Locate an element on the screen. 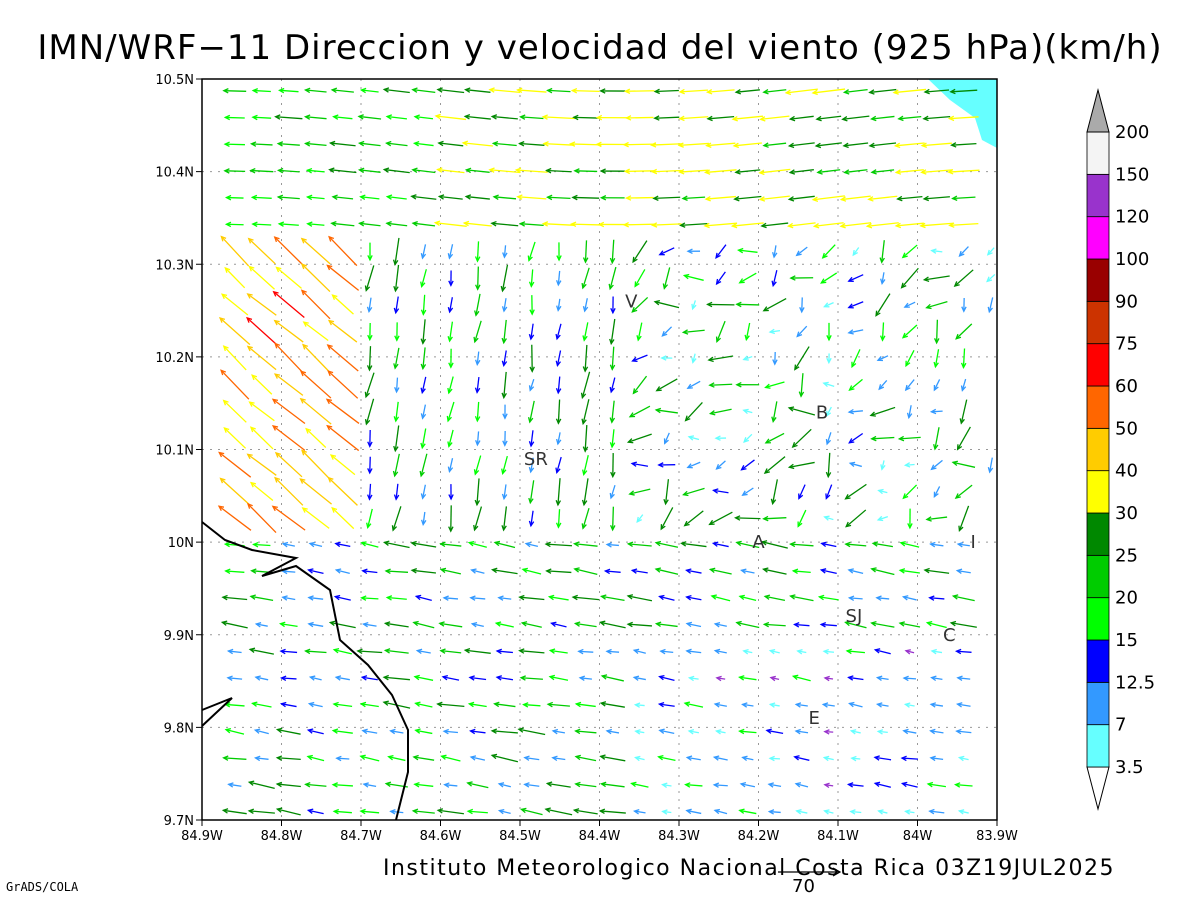  software-credit: GrADS/COLA is located at coordinates (42, 887).